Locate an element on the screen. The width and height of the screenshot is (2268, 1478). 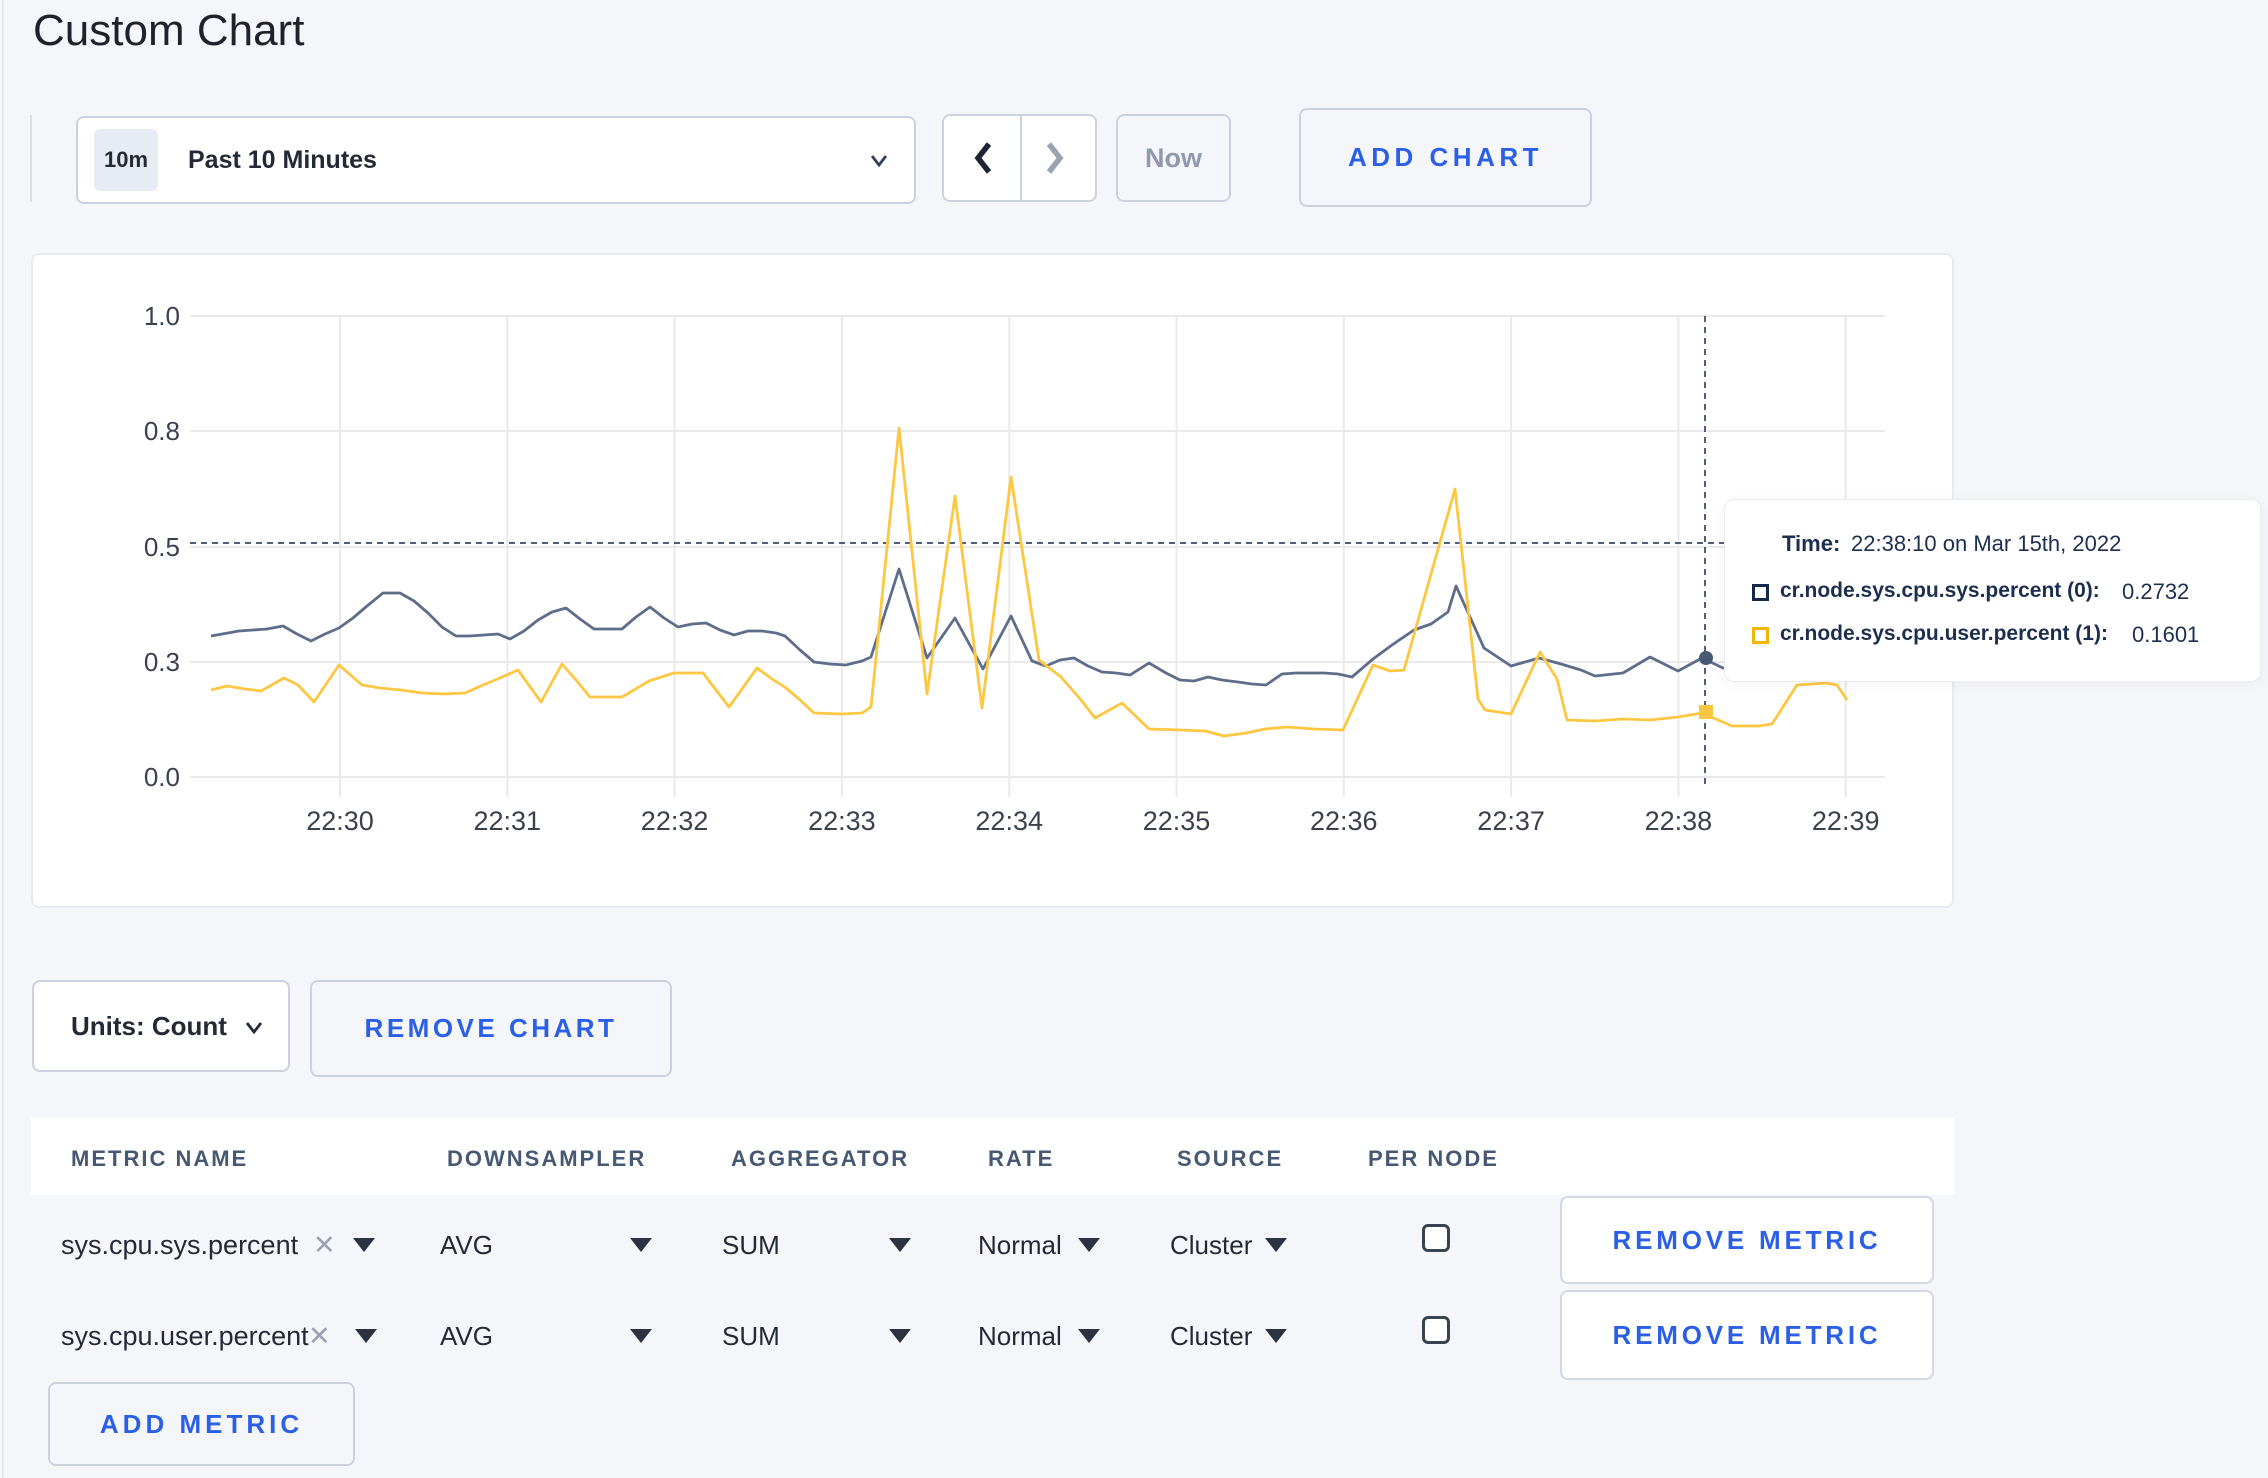
svg-text: 22:38 is located at coordinates (1679, 821).